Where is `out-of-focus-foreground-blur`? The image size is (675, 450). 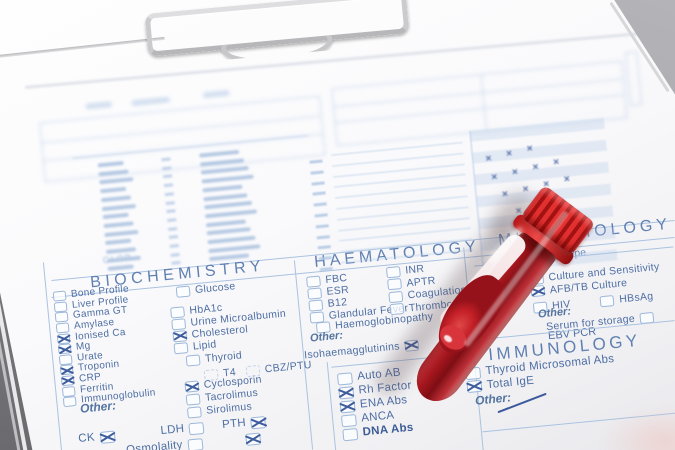
out-of-focus-foreground-blur is located at coordinates (637, 428).